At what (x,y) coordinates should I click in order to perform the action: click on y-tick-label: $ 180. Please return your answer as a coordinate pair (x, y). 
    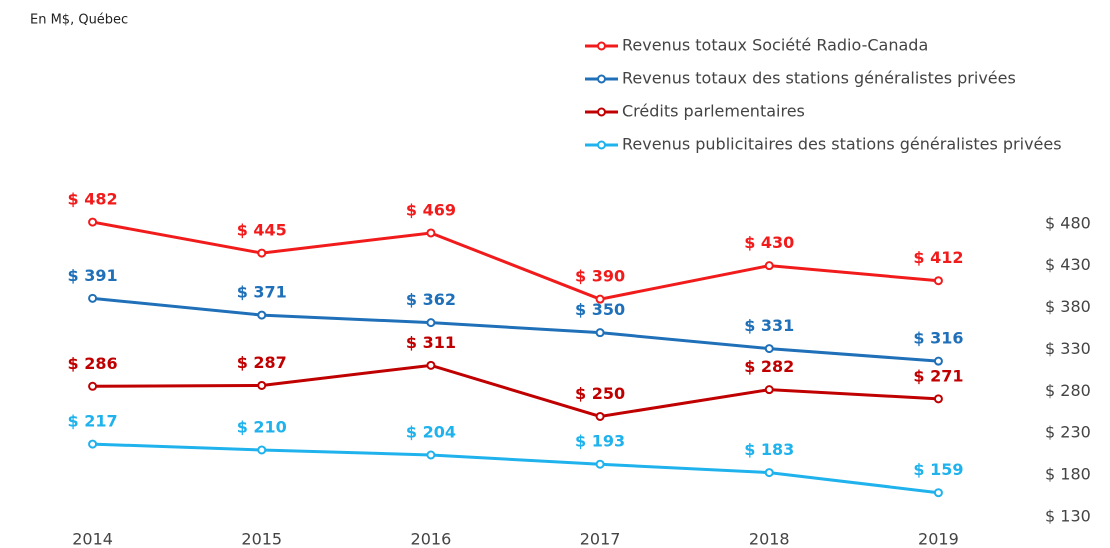
    Looking at the image, I should click on (1068, 474).